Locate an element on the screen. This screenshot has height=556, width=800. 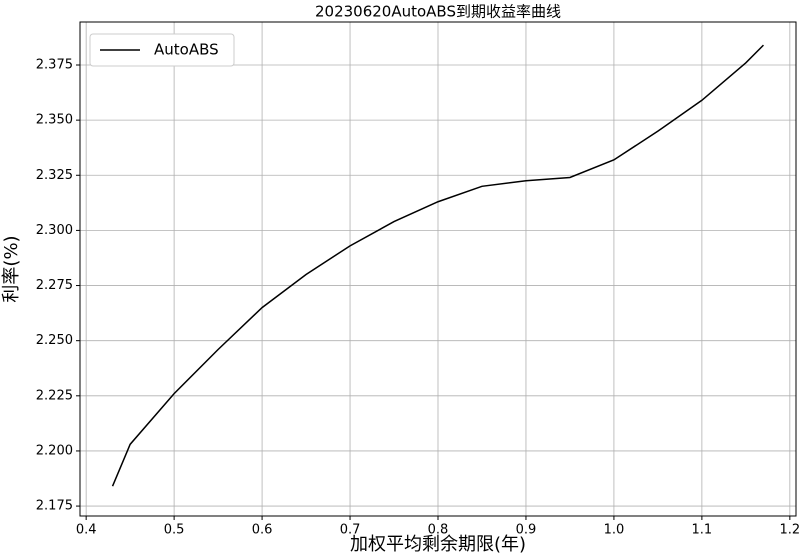
y-tick-label: 2.225 is located at coordinates (54, 395).